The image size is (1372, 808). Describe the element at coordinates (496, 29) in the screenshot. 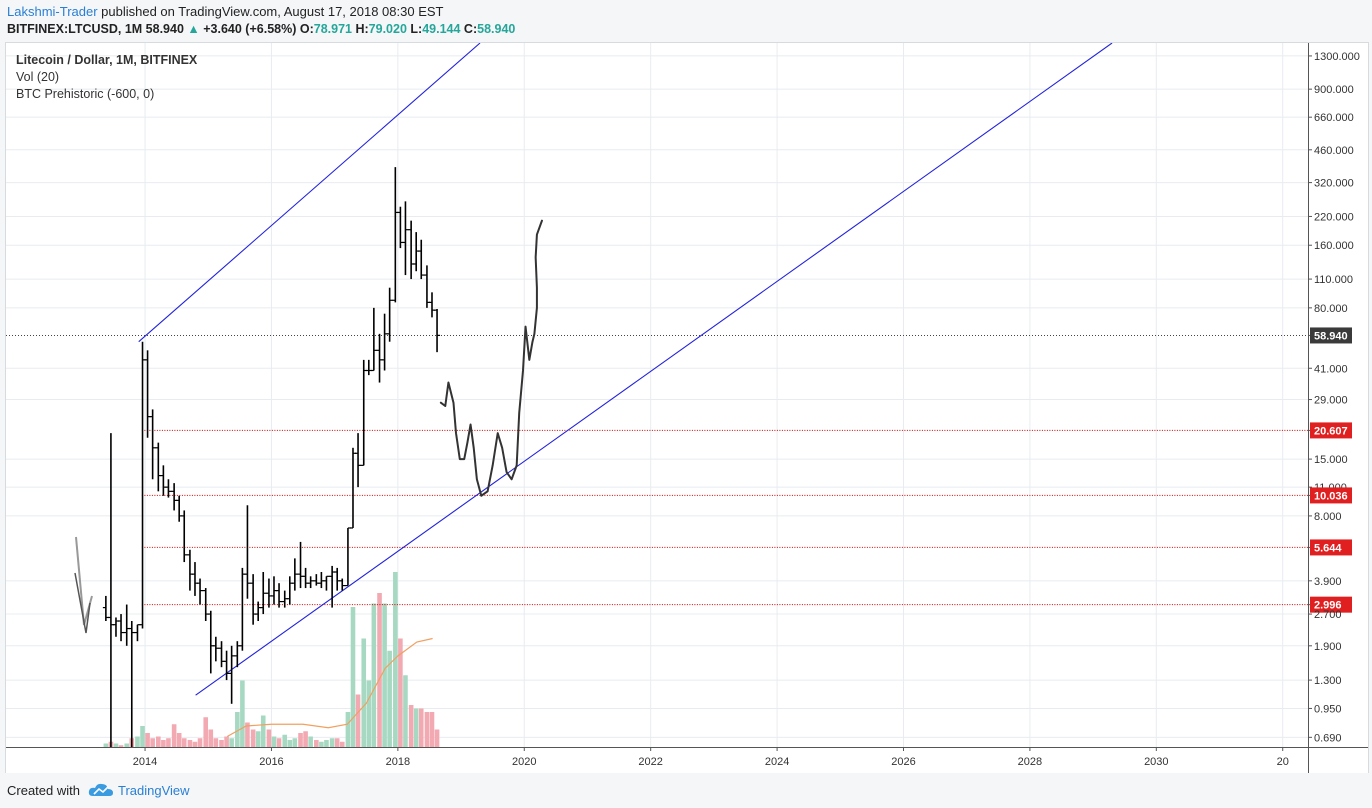

I see `close-value: 58.940` at that location.